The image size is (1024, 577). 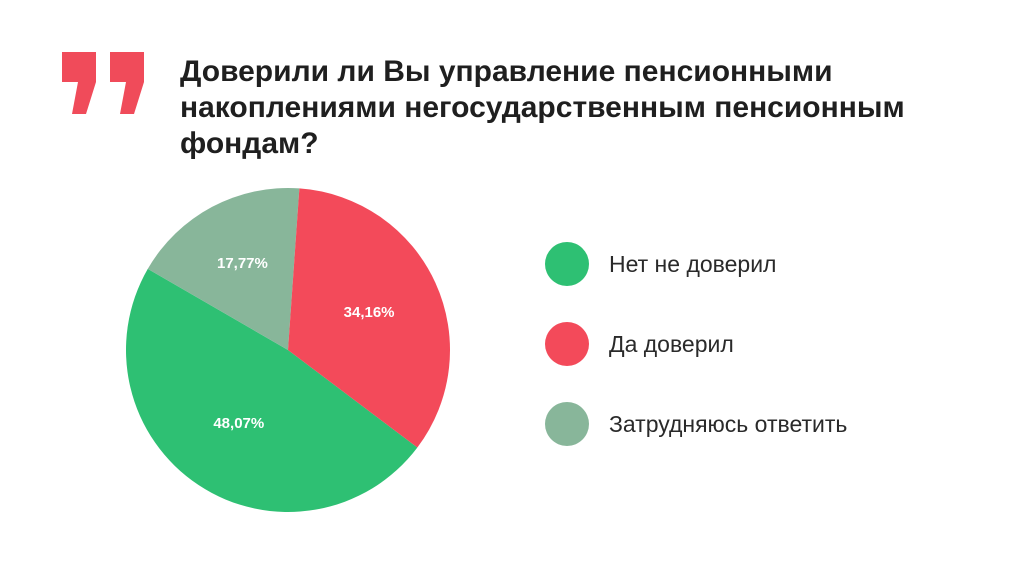 What do you see at coordinates (693, 263) in the screenshot?
I see `legend-label: Нет не доверил` at bounding box center [693, 263].